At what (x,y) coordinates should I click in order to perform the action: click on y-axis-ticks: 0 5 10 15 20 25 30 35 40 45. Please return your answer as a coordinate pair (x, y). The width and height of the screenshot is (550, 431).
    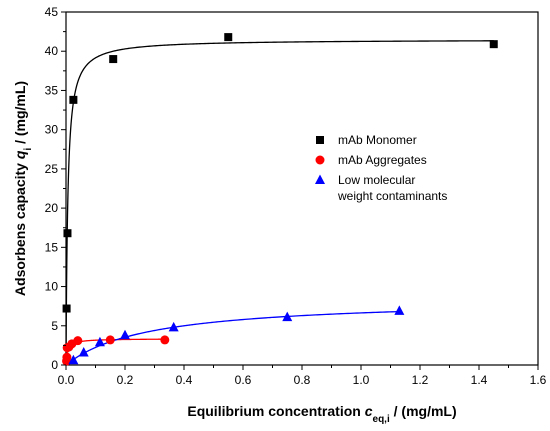
    Looking at the image, I should click on (55, 188).